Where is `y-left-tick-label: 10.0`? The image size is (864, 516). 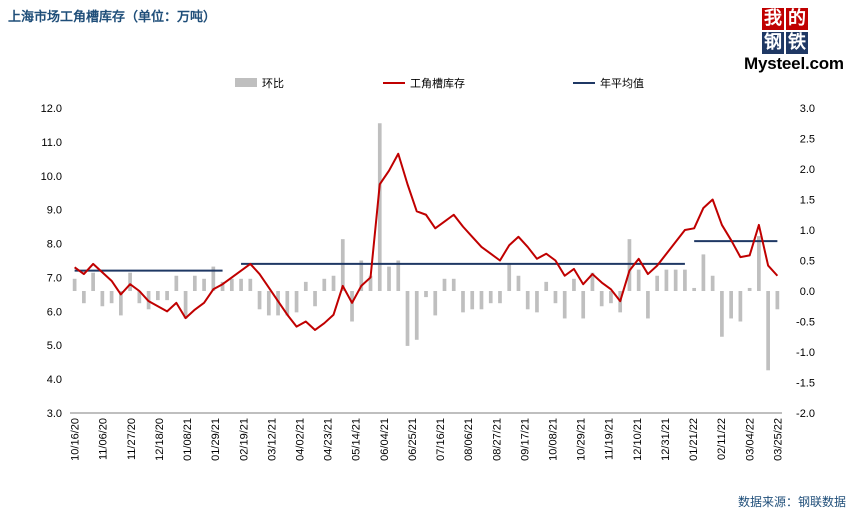
y-left-tick-label: 10.0 is located at coordinates (51, 177).